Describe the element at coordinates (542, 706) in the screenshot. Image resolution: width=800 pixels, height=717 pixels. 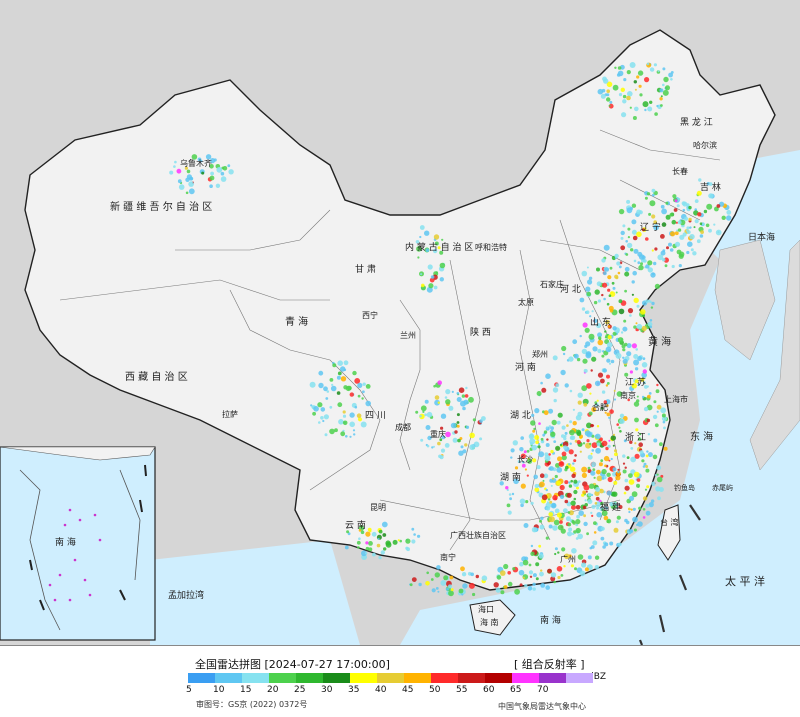
I see `credit-text: 中国气象局雷达气象中心` at that location.